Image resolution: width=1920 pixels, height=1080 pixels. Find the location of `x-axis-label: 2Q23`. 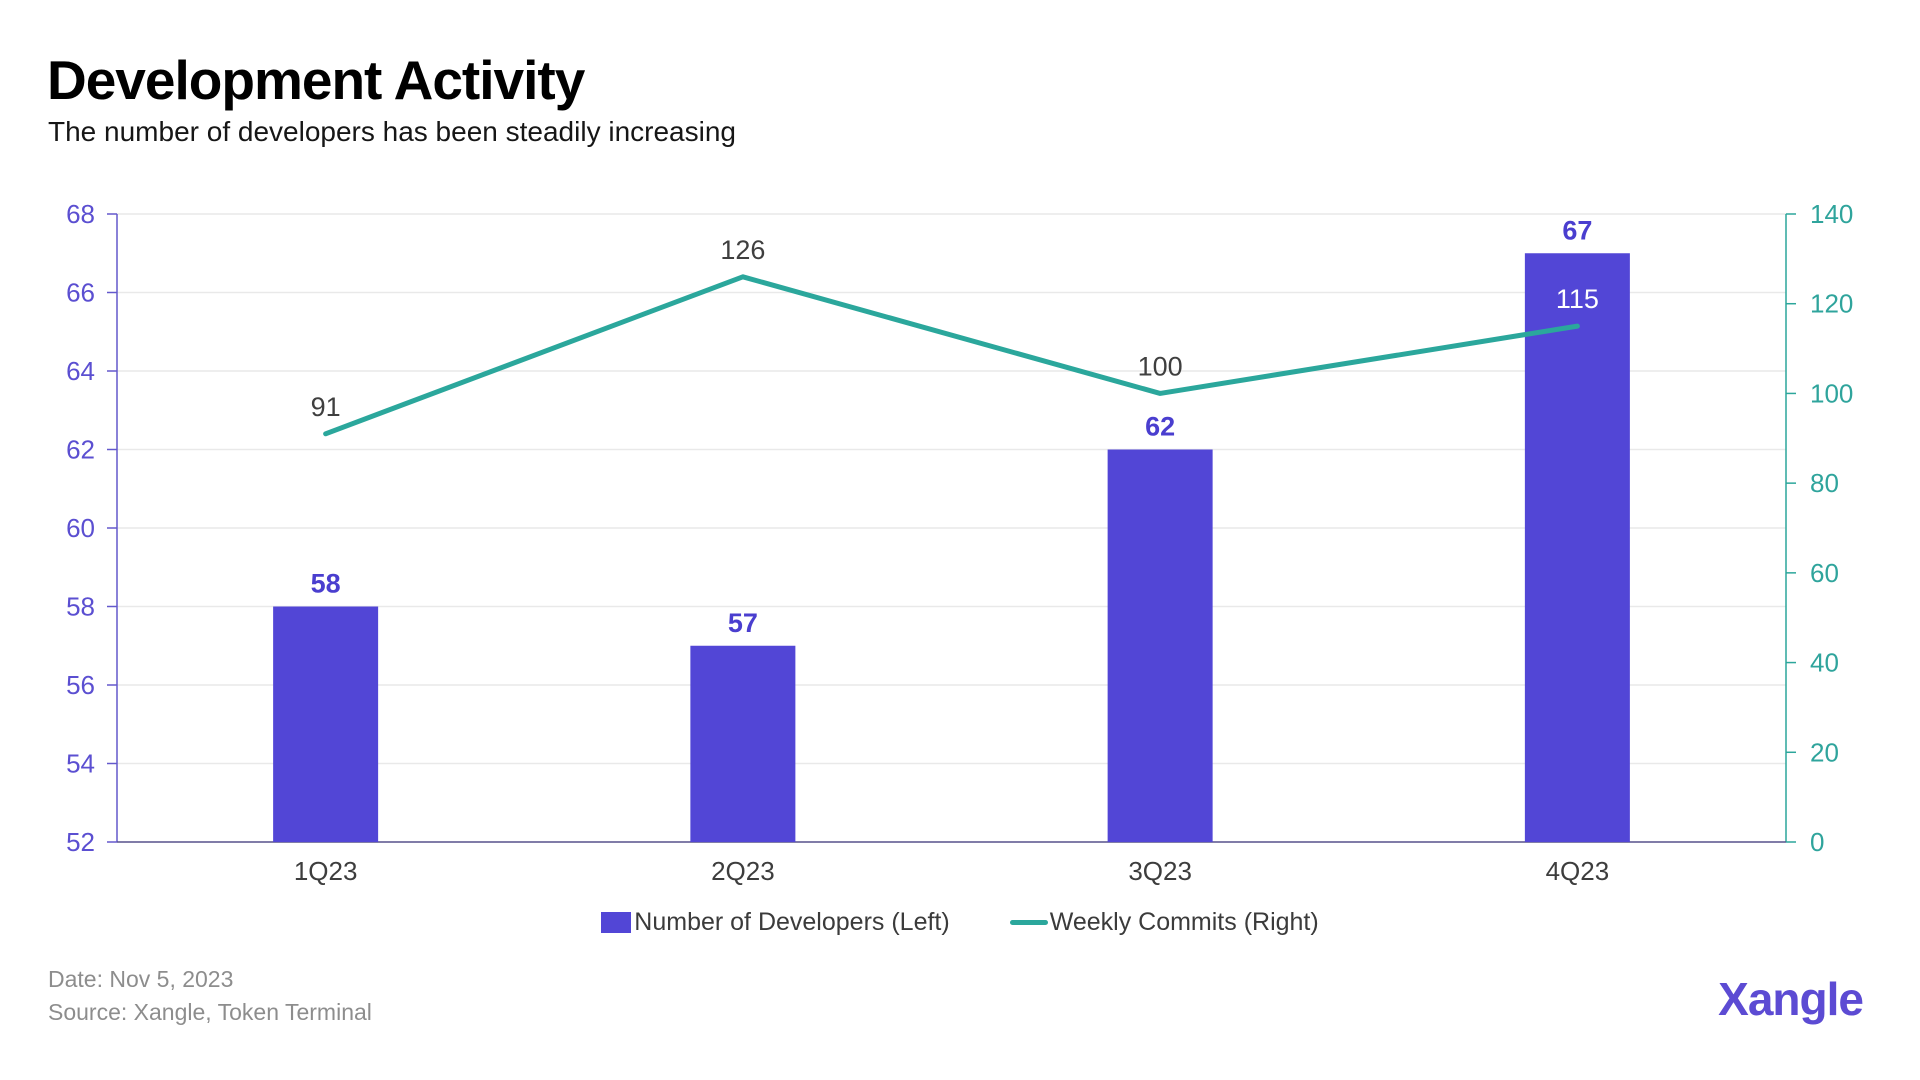

x-axis-label: 2Q23 is located at coordinates (743, 871).